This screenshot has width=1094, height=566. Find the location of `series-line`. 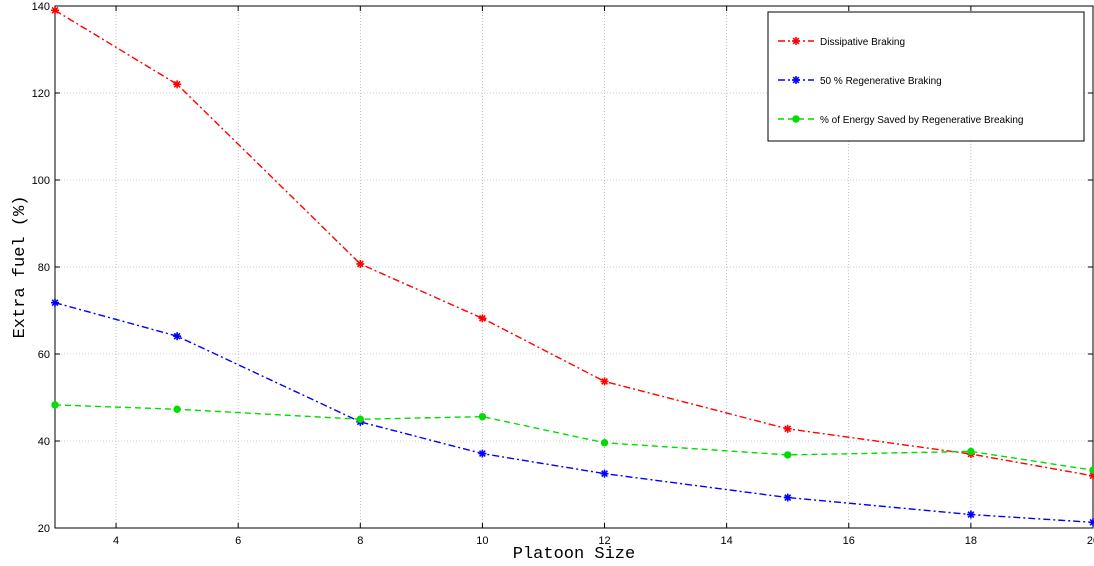

series-line is located at coordinates (574, 437).